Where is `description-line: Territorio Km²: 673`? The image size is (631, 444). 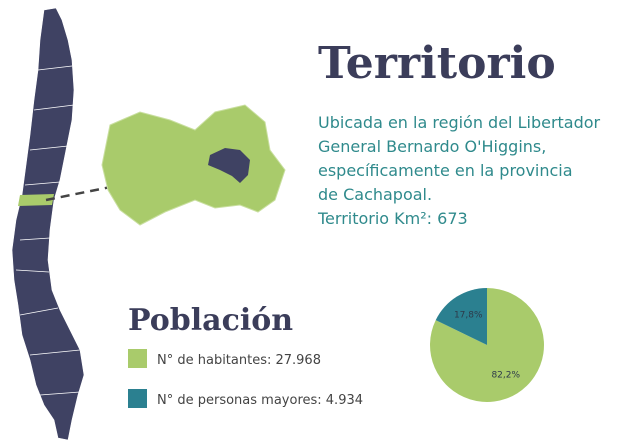
description-line: Territorio Km²: 673 is located at coordinates (392, 218).